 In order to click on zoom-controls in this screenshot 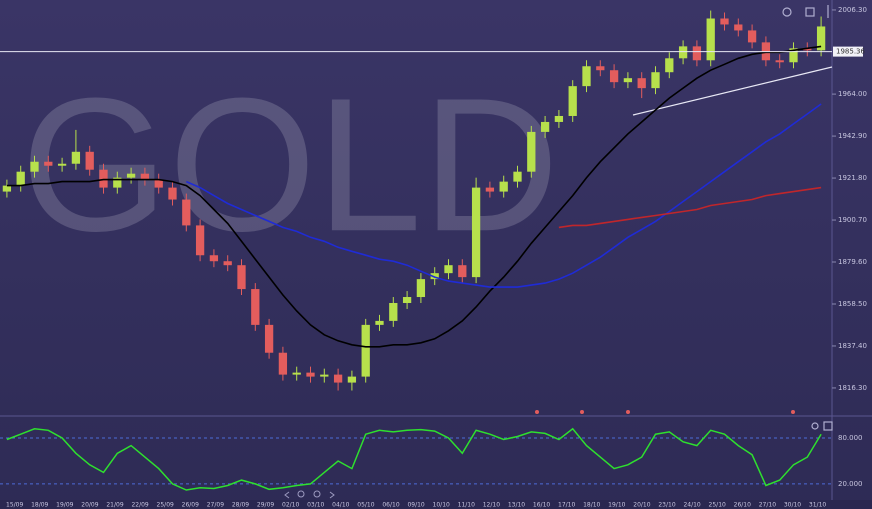, I will do `click(309, 494)`.